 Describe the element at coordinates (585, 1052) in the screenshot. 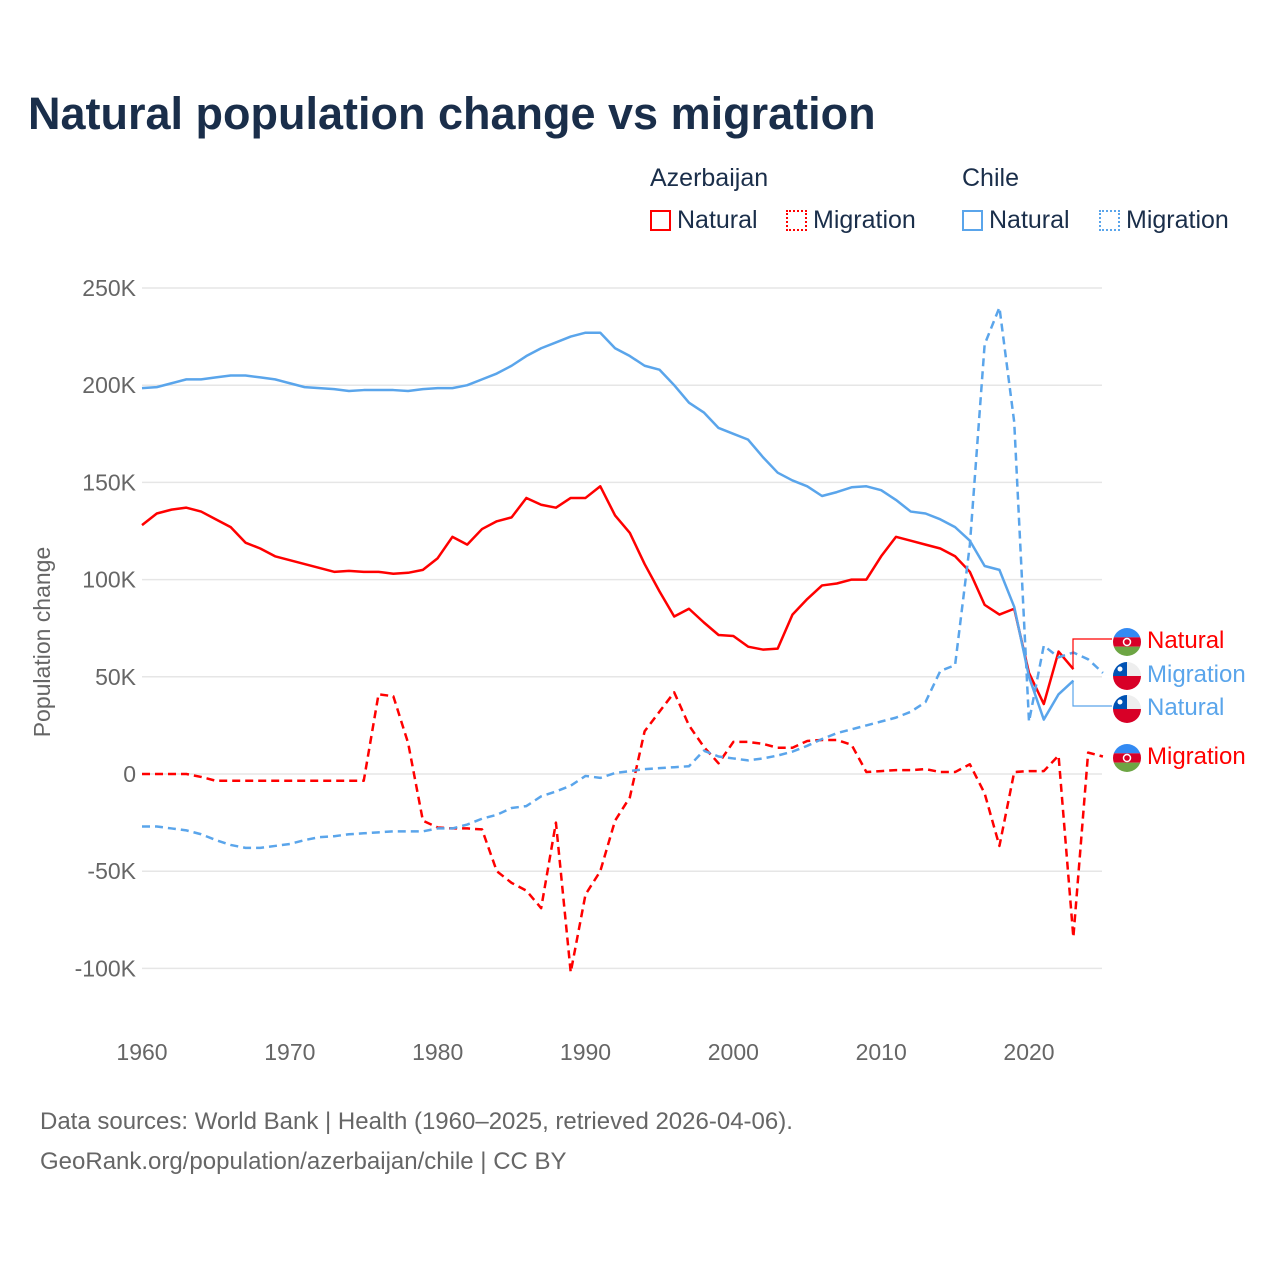

I see `x-tick-label: 1990` at that location.